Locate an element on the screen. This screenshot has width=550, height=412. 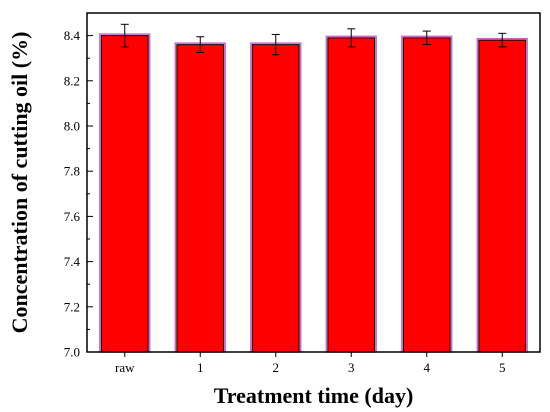
x-tick-label-1: 1 is located at coordinates (200, 367).